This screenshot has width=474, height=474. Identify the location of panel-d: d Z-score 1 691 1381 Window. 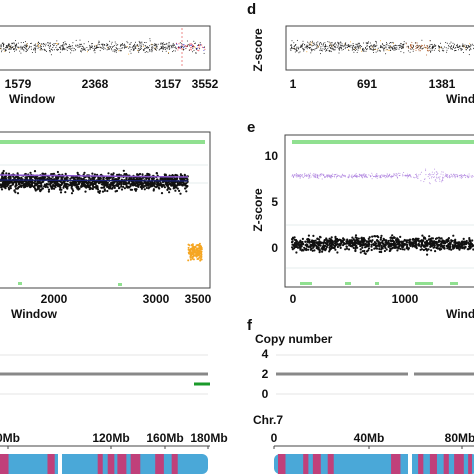
(360, 53).